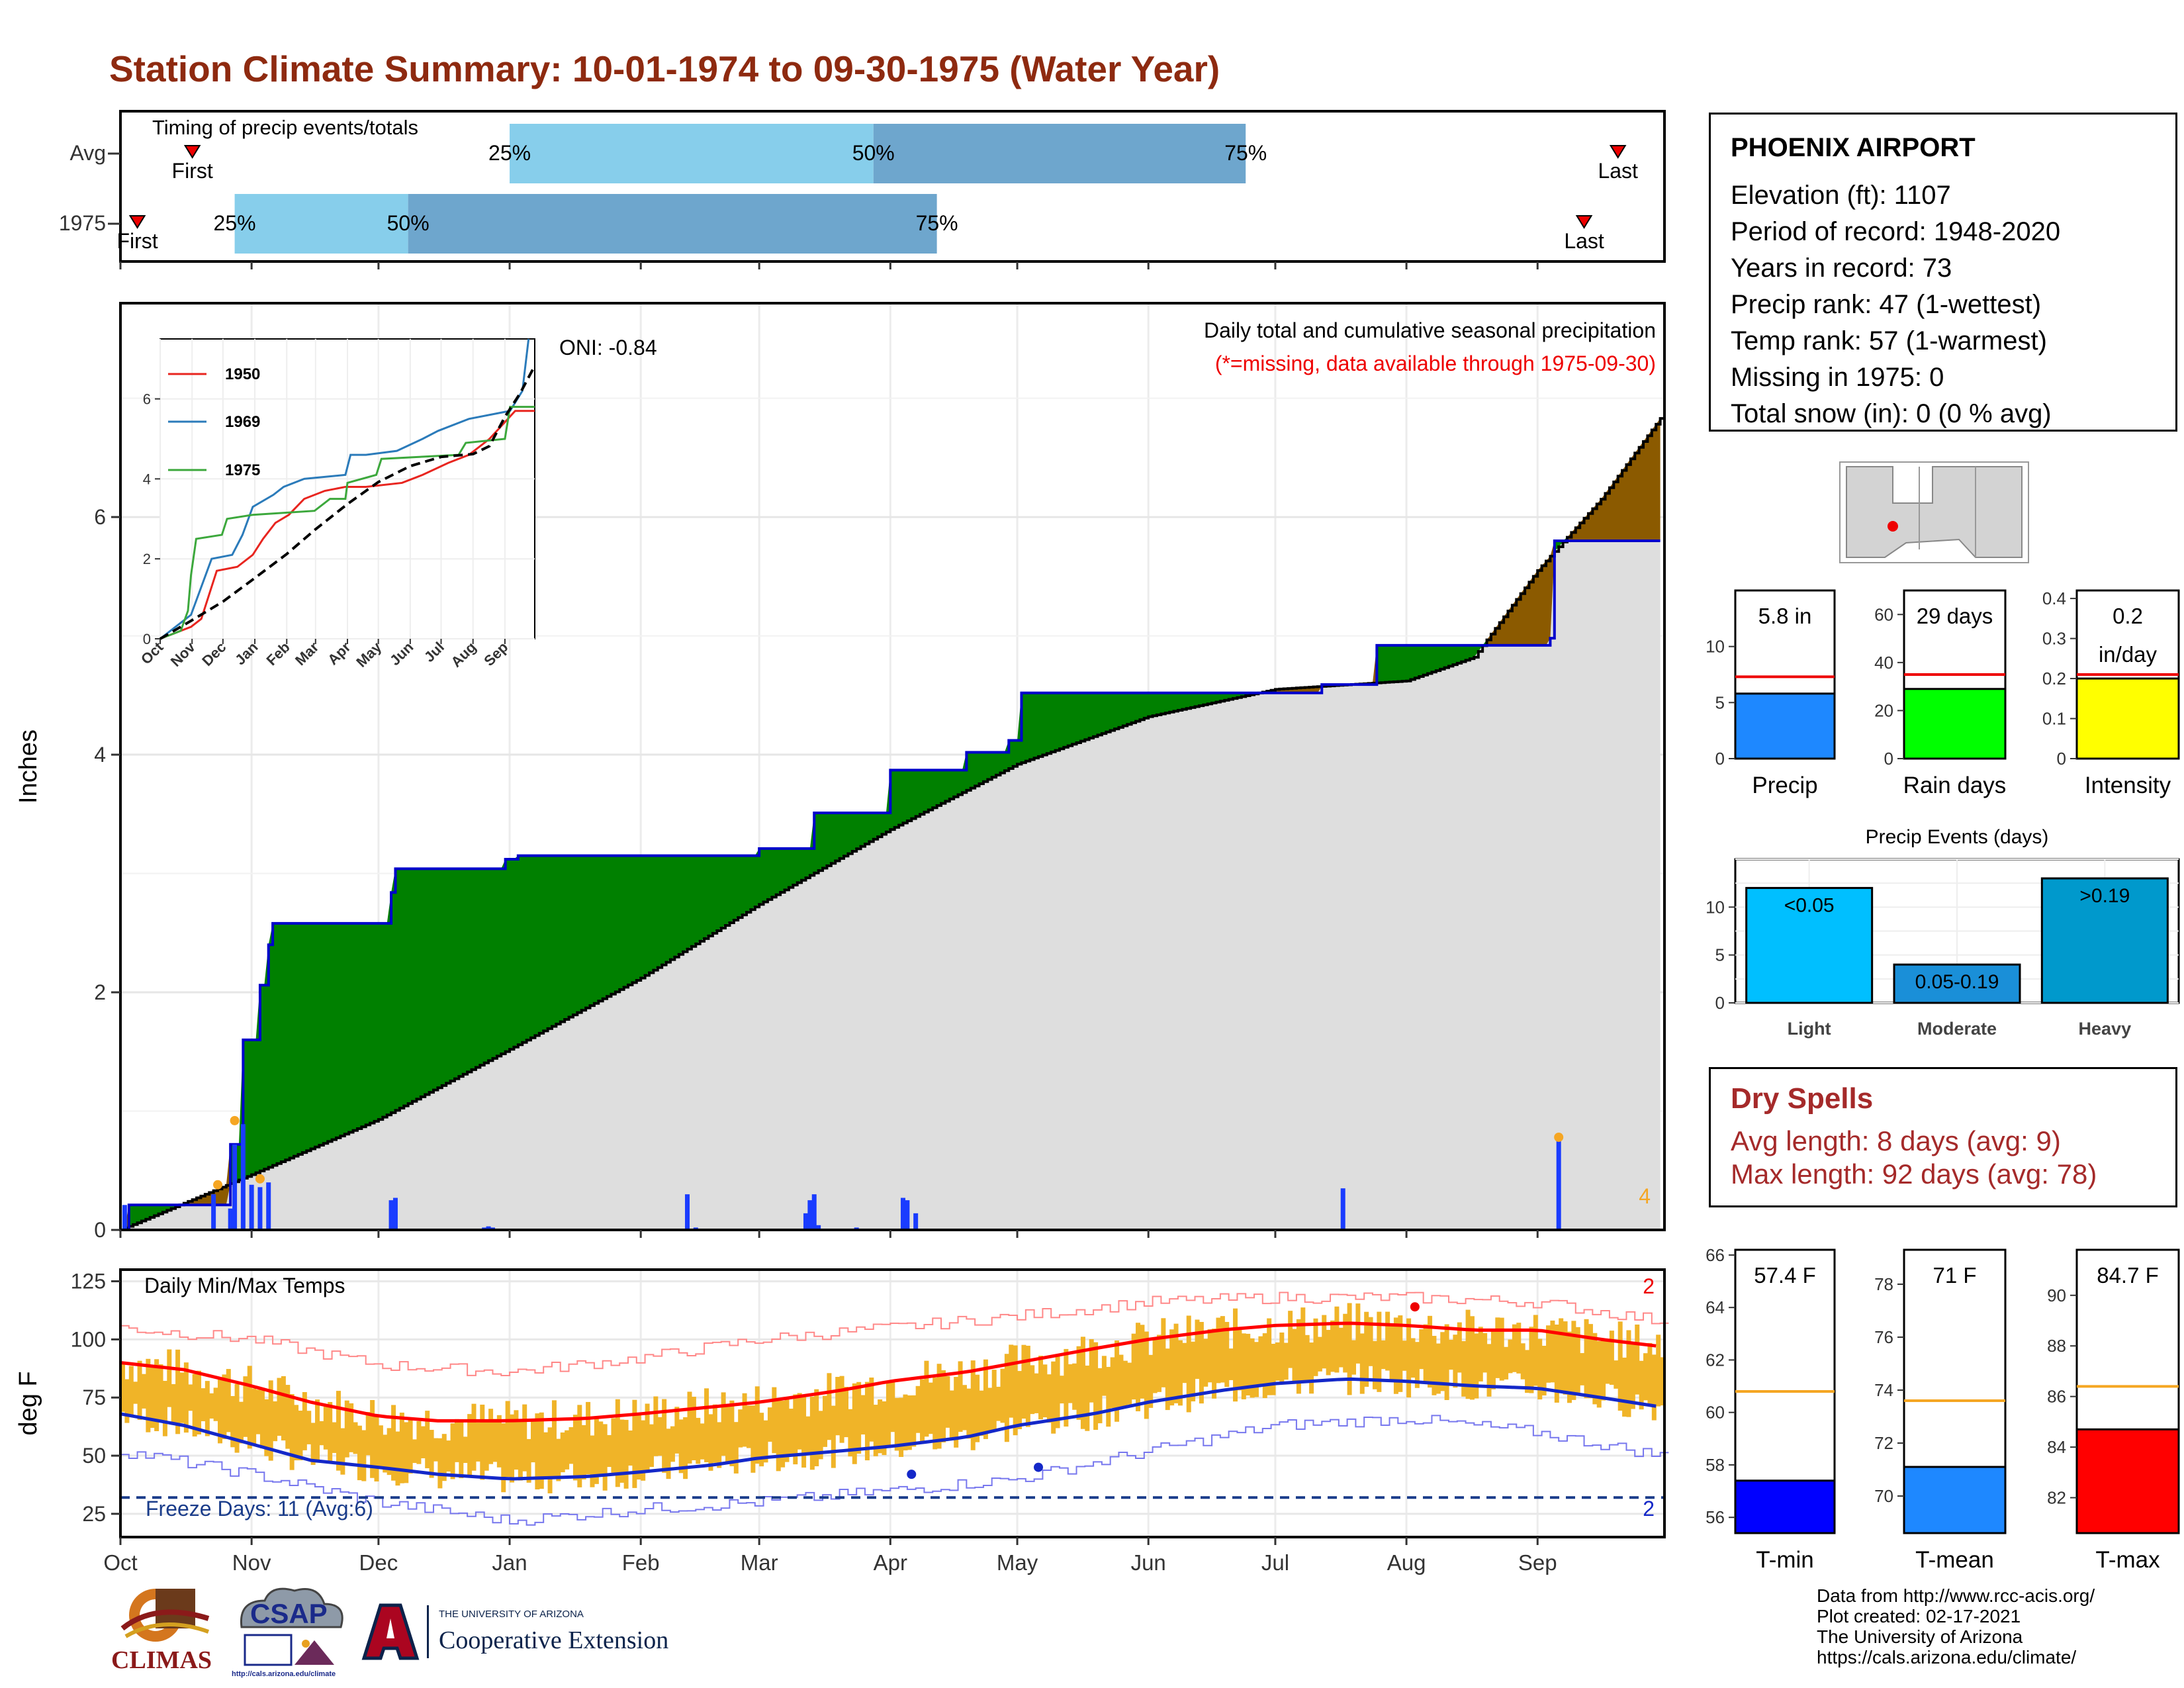  What do you see at coordinates (2056, 1397) in the screenshot?
I see `temp-summary-t-max-y-tick-label: 86` at bounding box center [2056, 1397].